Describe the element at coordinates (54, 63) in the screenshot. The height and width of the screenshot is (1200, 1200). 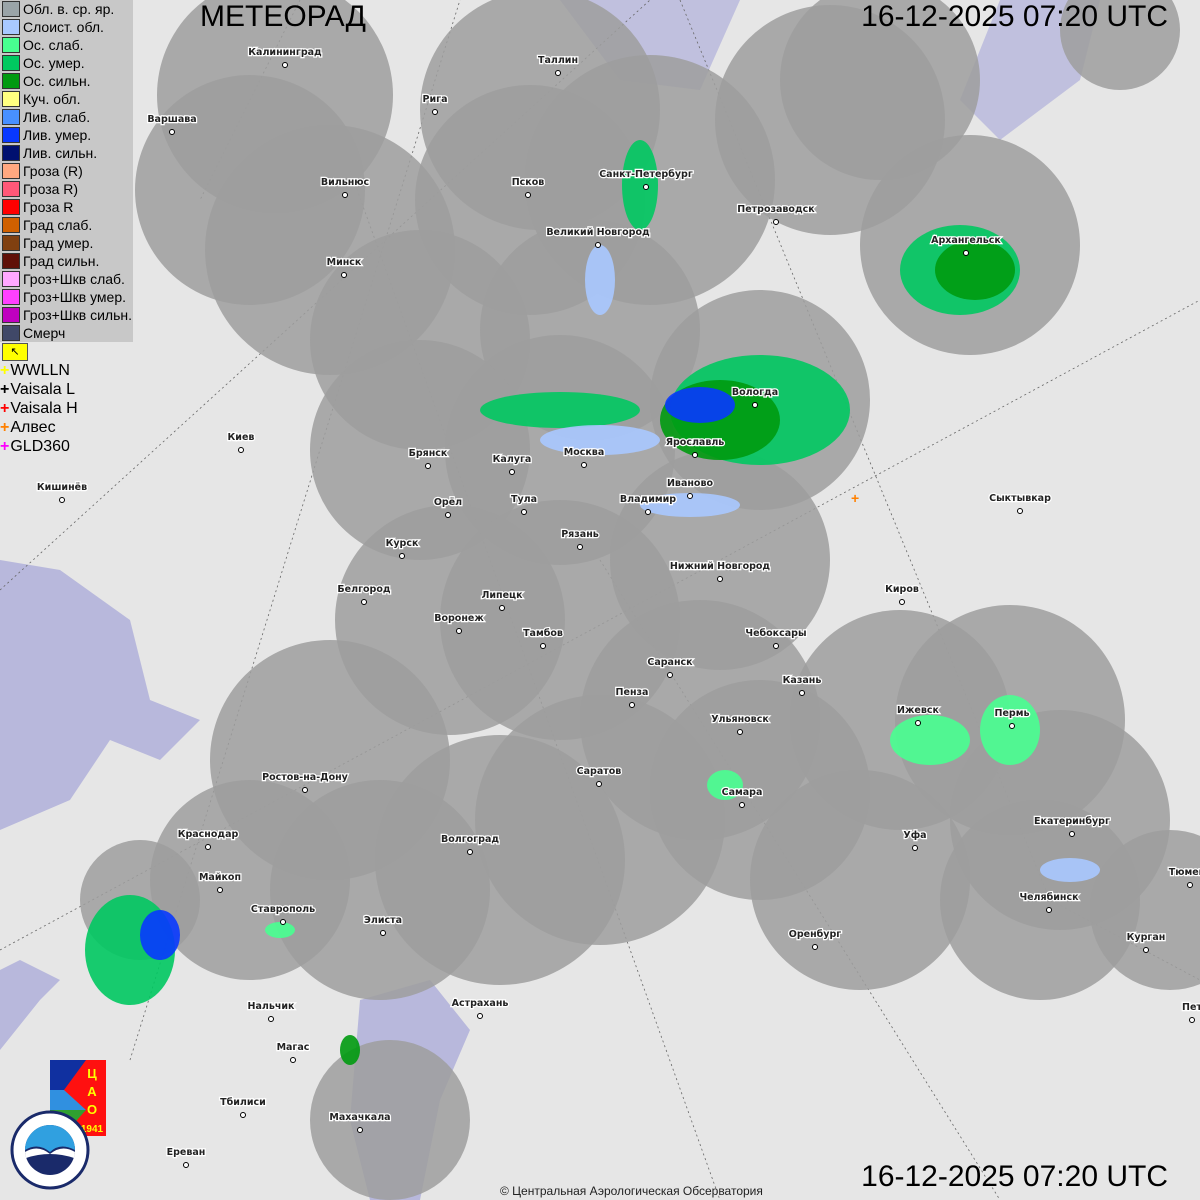
I see `legend-label: Ос. умер.` at that location.